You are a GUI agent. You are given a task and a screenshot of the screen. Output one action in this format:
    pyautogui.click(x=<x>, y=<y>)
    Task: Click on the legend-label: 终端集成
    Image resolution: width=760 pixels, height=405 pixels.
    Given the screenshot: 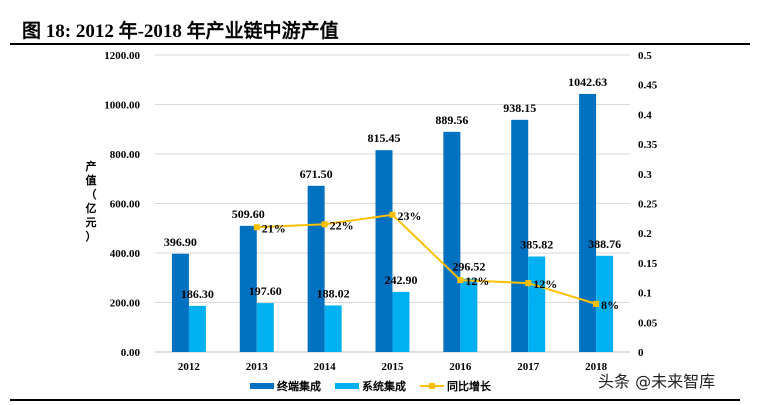 What is the action you would take?
    pyautogui.click(x=299, y=386)
    